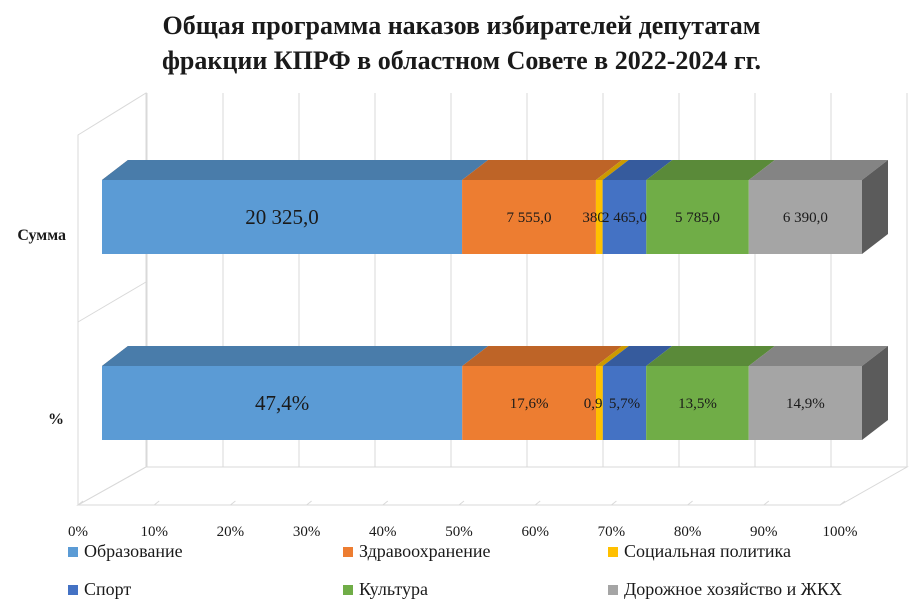  I want to click on legend-item: Спорт, so click(99, 589).